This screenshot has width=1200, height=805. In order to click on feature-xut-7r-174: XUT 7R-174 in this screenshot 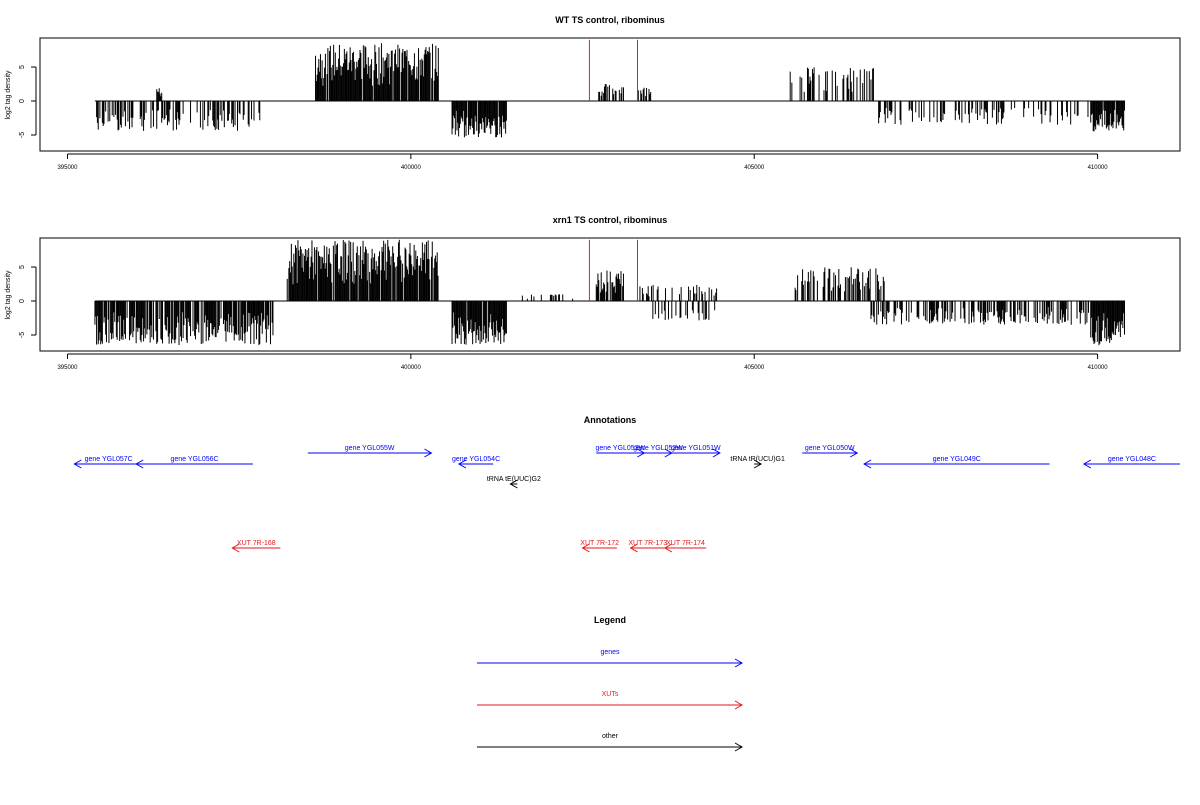, I will do `click(685, 546)`.